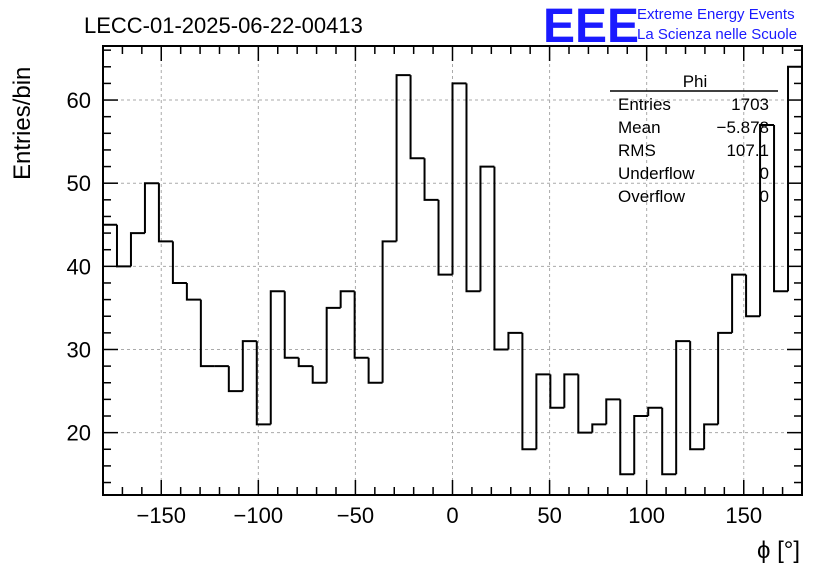 This screenshot has height=572, width=836. What do you see at coordinates (223, 25) in the screenshot?
I see `chart-title: LECC-01-2025-06-22-00413` at bounding box center [223, 25].